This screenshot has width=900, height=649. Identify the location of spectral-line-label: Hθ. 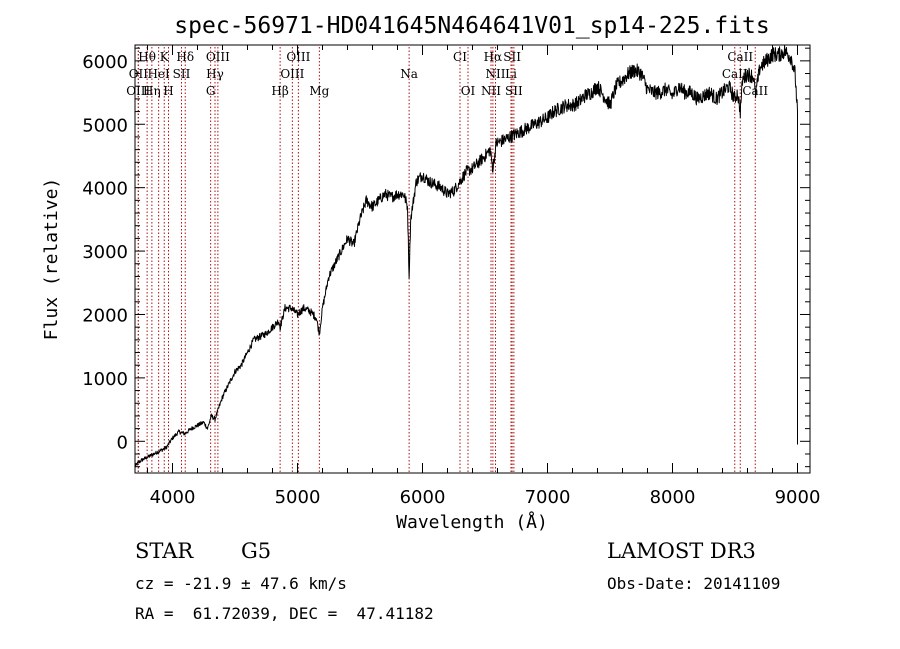
(147, 57).